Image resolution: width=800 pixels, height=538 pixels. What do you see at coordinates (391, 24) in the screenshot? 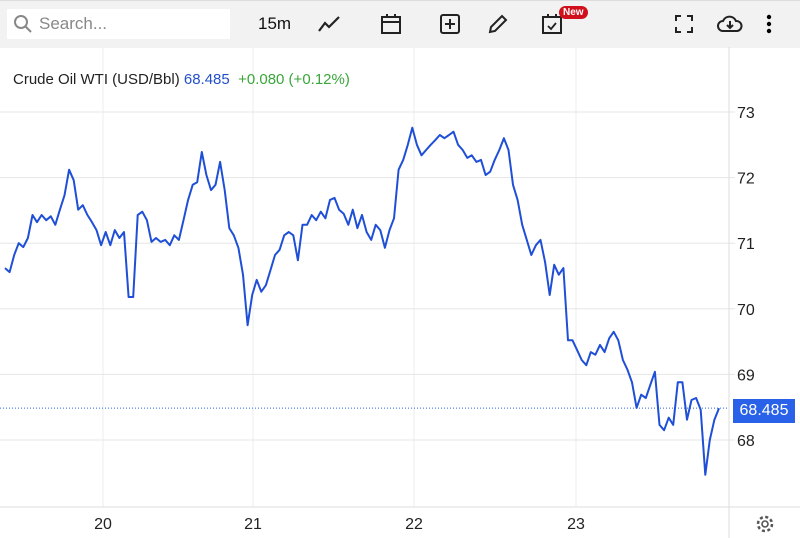
I see `calendar-icon` at bounding box center [391, 24].